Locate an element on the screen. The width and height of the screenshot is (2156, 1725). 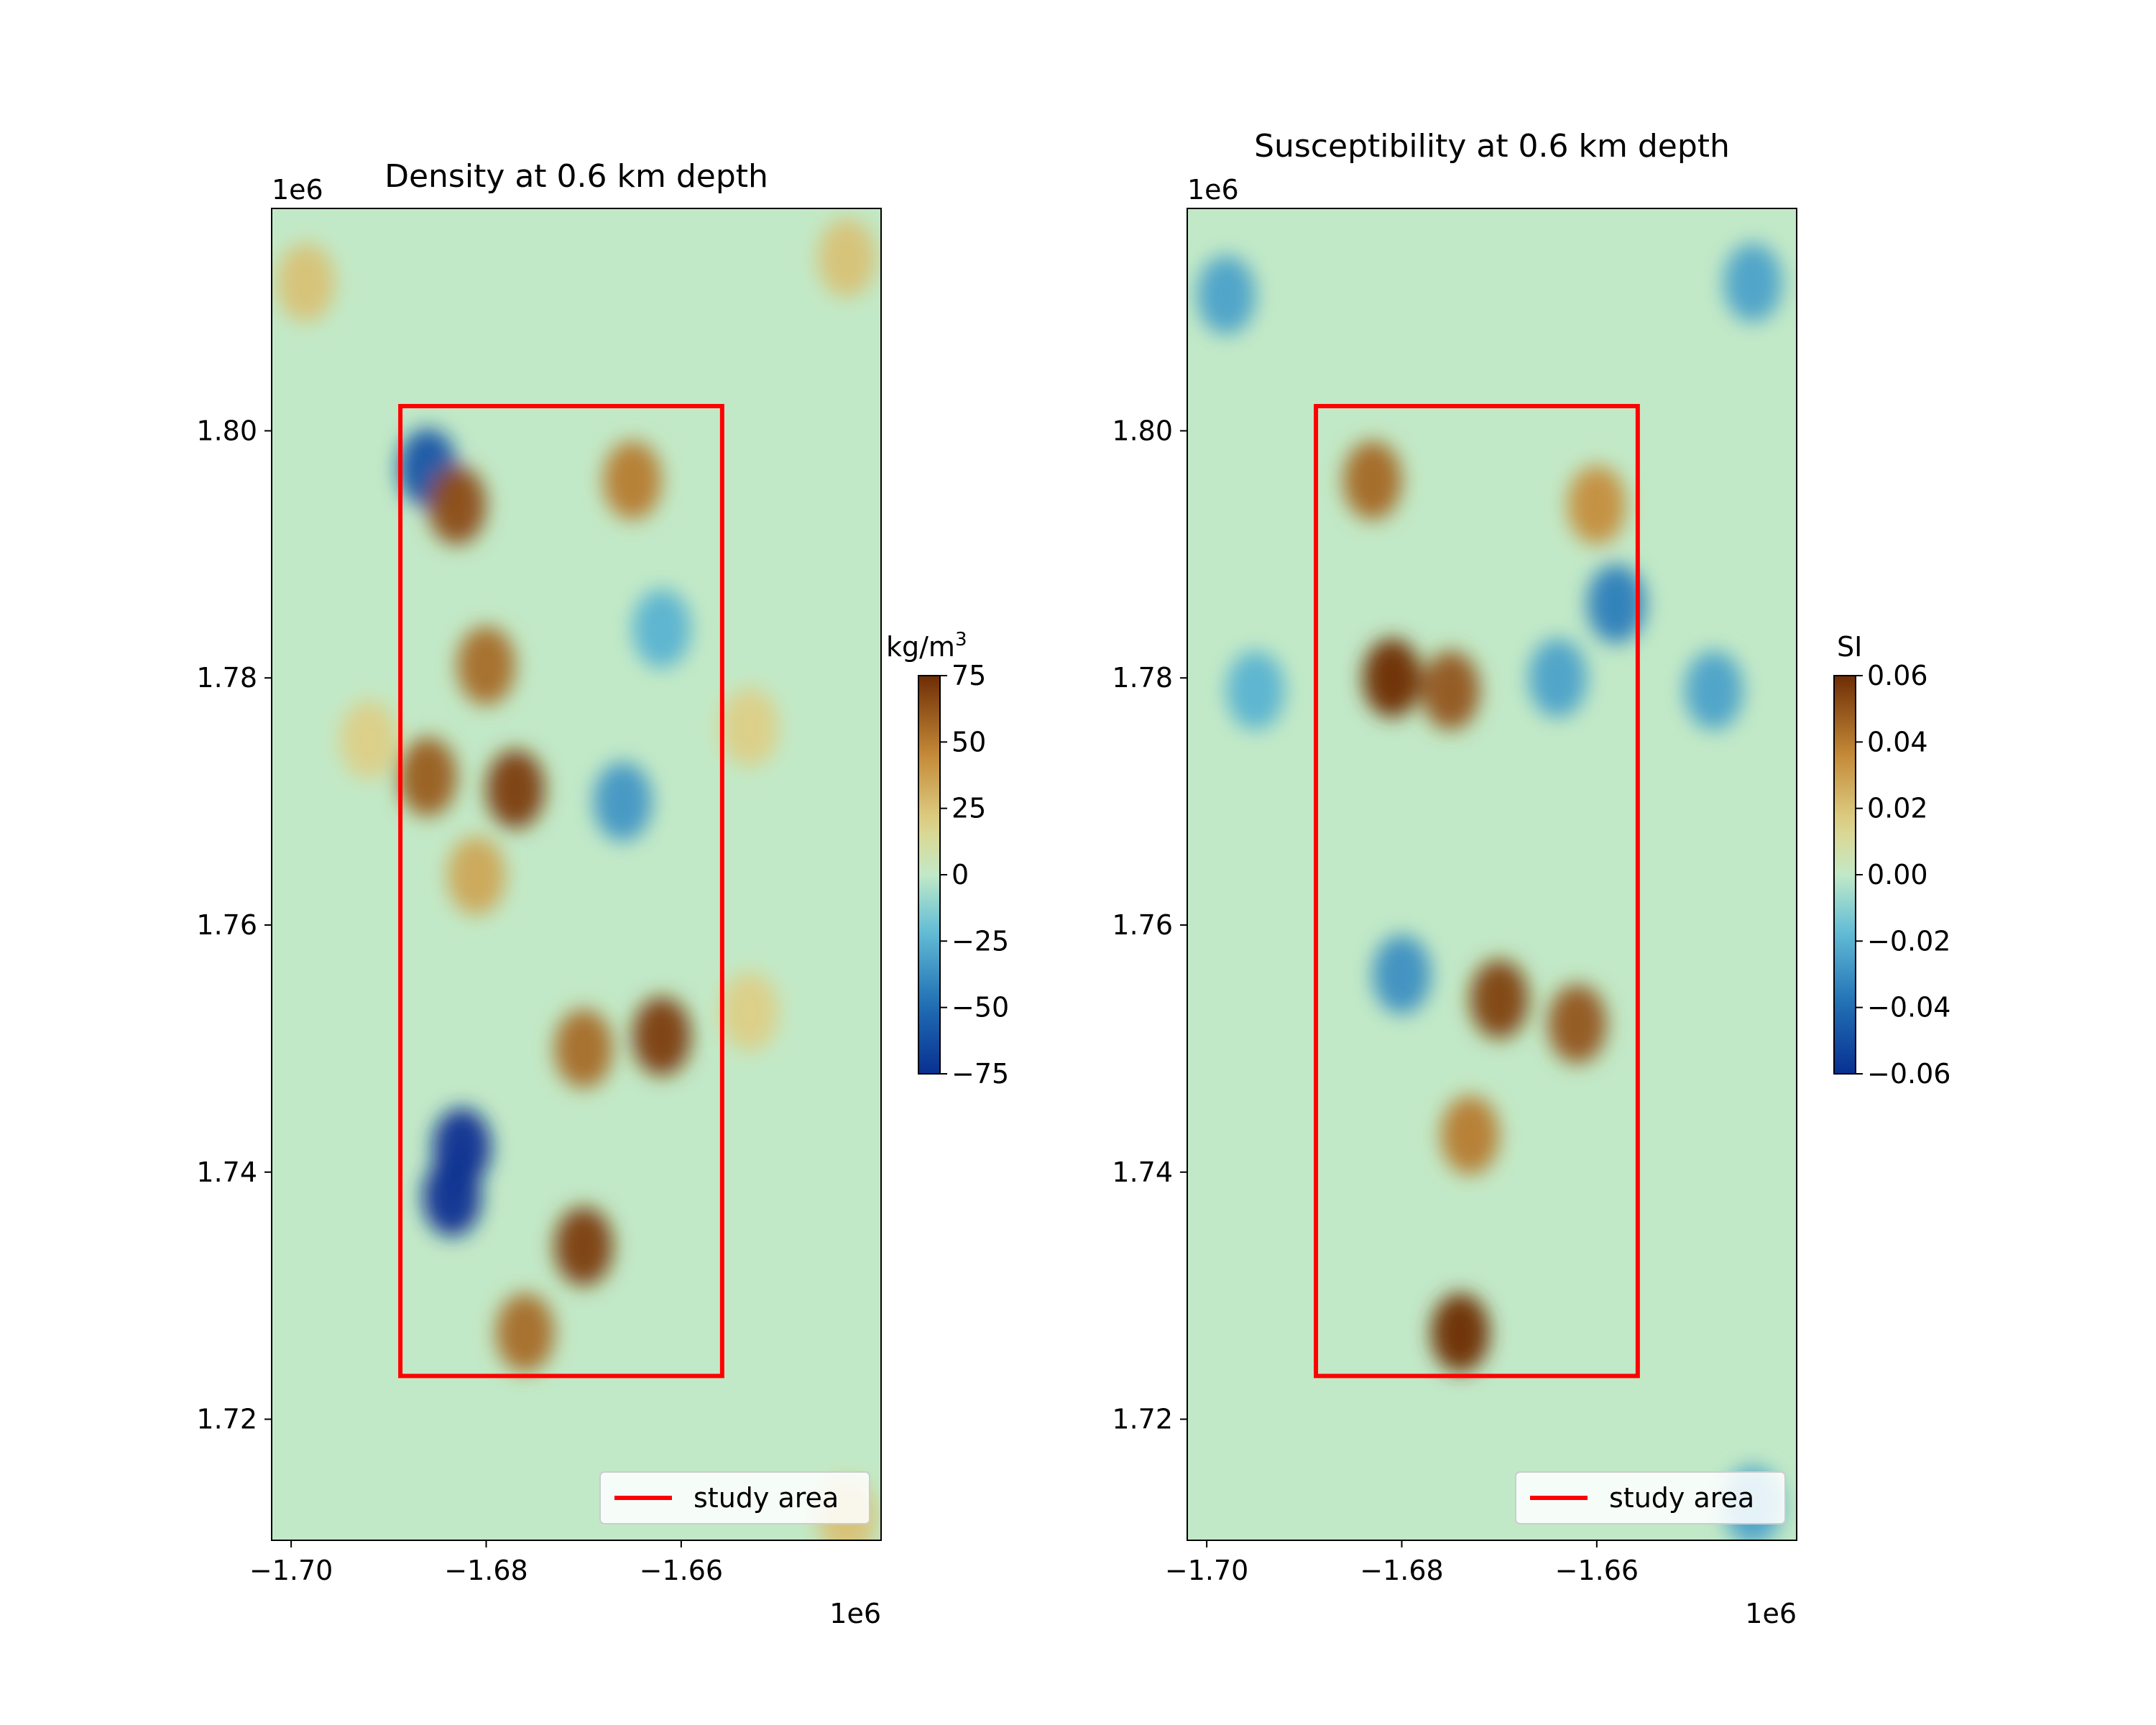
susceptibility-colorbar-unit: SI is located at coordinates (1850, 647).